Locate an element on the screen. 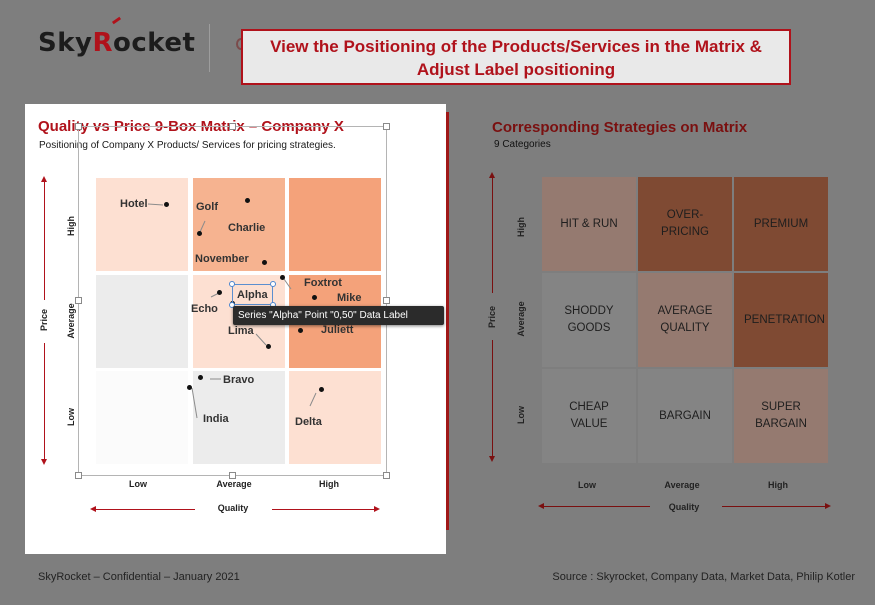 The image size is (875, 605). data-point-lima is located at coordinates (268, 346).